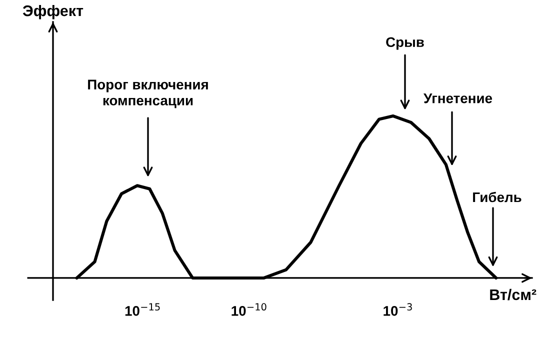 The height and width of the screenshot is (343, 559). I want to click on x-axis-title: Вт/см², so click(513, 294).